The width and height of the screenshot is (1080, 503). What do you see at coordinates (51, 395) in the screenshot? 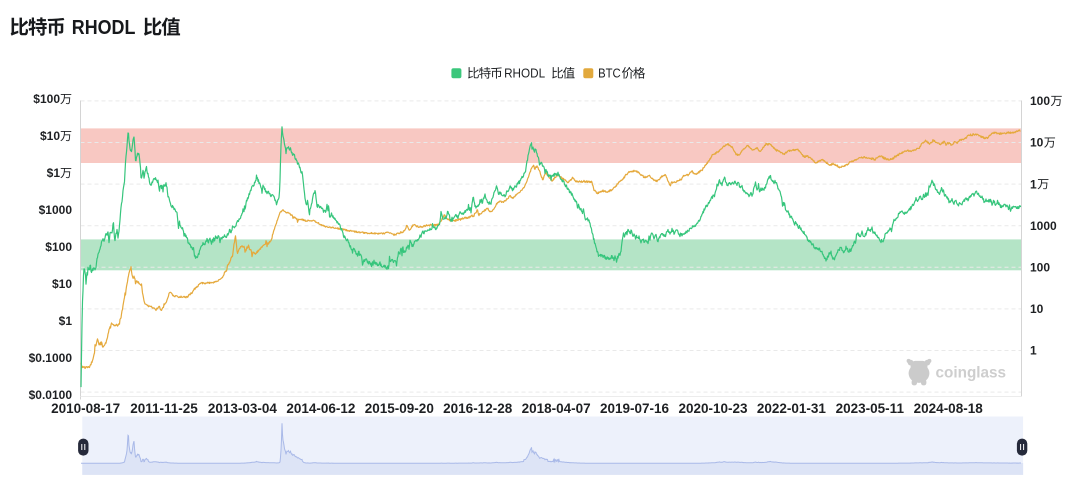
I see `svg-text: $0.0100` at bounding box center [51, 395].